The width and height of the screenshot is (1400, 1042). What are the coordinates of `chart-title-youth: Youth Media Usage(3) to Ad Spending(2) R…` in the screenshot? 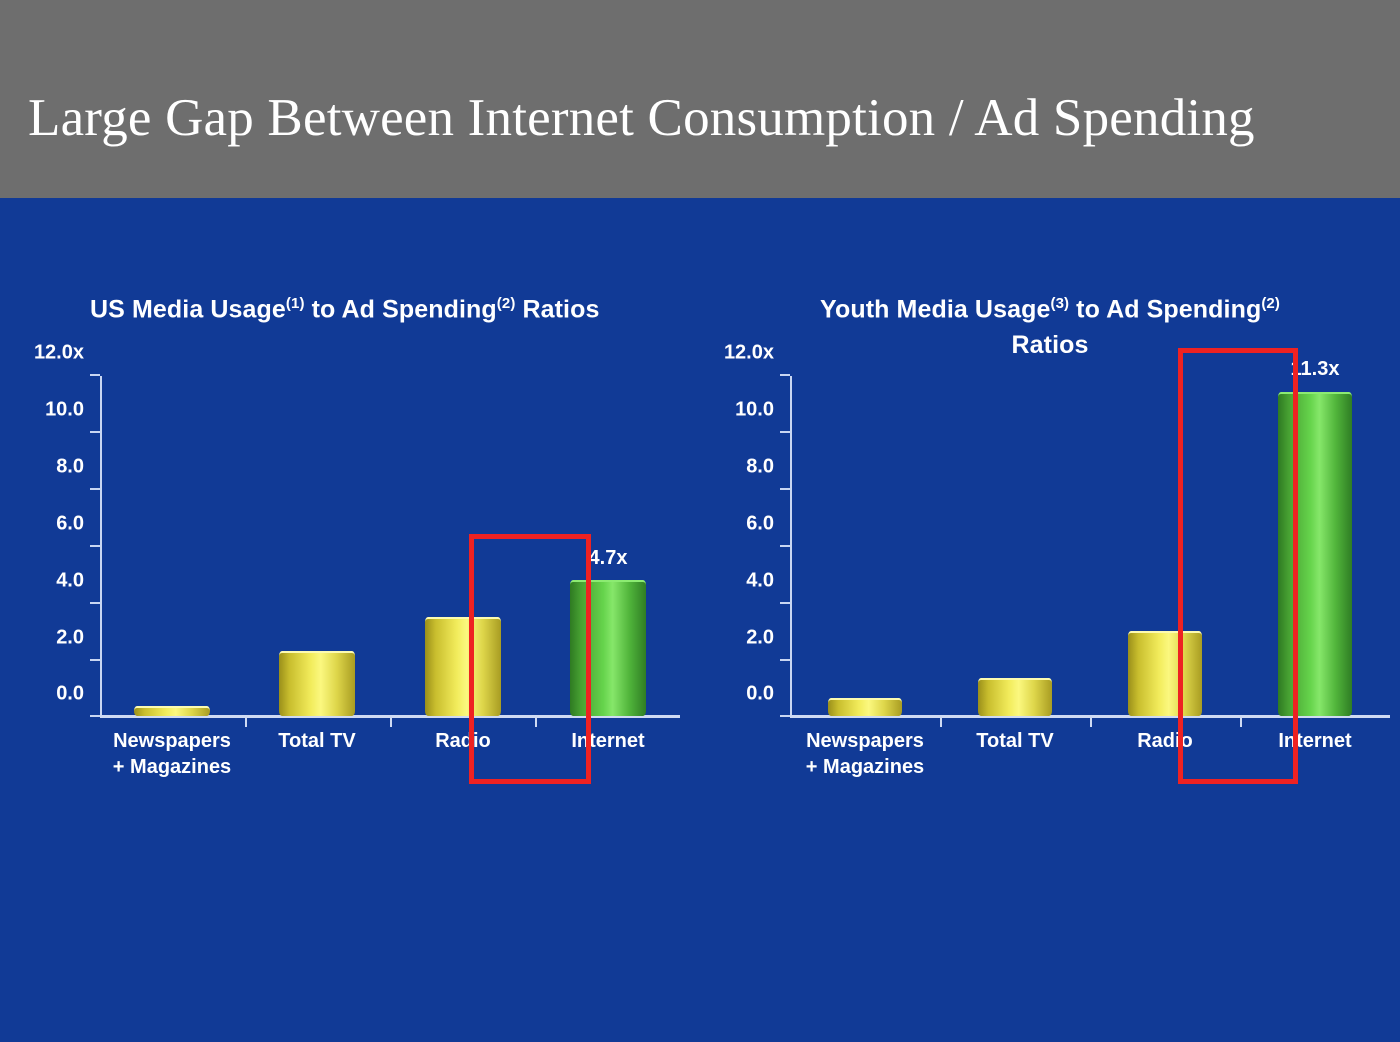 It's located at (1050, 324).